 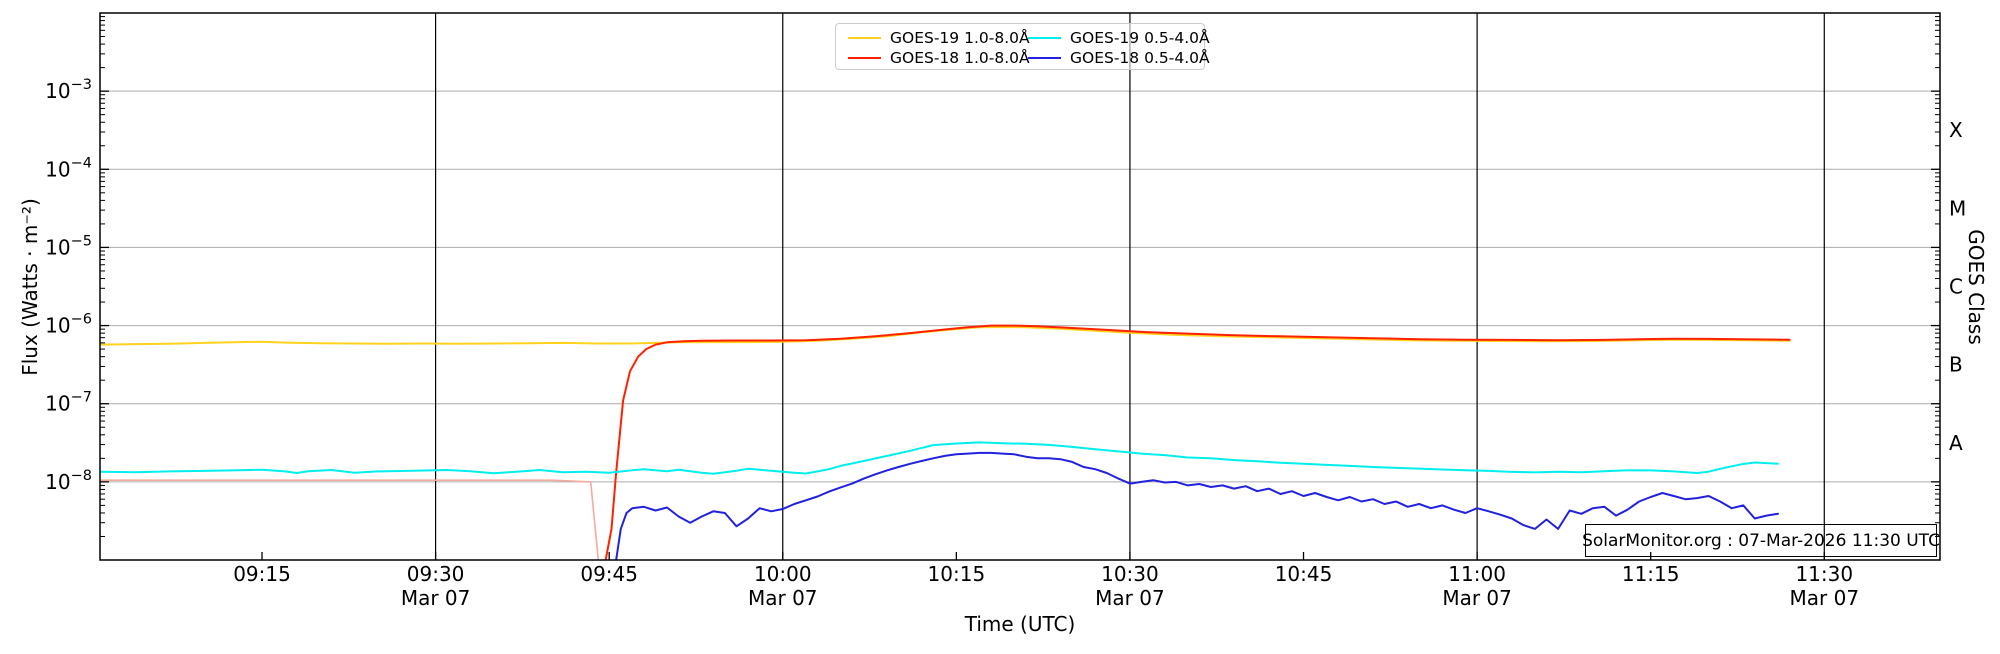 I want to click on series-goes19-short-line, so click(x=939, y=458).